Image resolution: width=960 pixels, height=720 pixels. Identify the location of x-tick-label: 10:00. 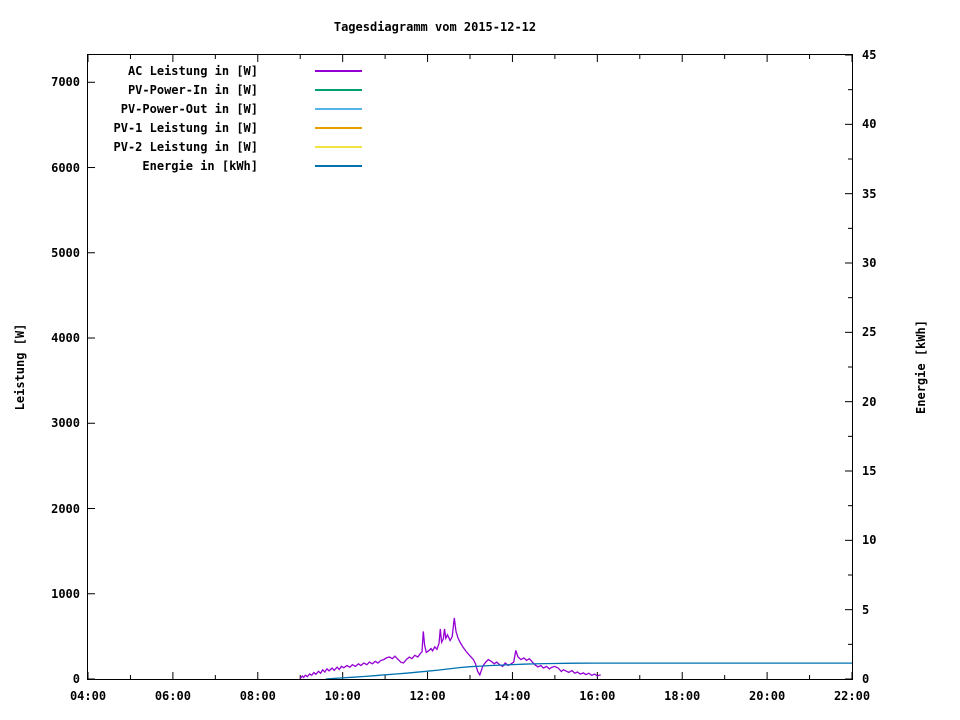
(342, 696).